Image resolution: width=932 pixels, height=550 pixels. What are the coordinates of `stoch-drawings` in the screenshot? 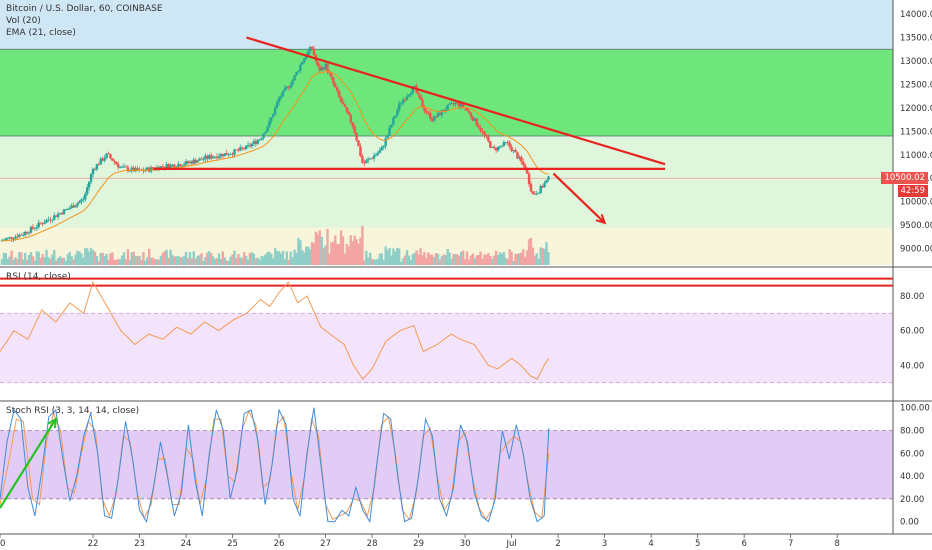 It's located at (28, 463).